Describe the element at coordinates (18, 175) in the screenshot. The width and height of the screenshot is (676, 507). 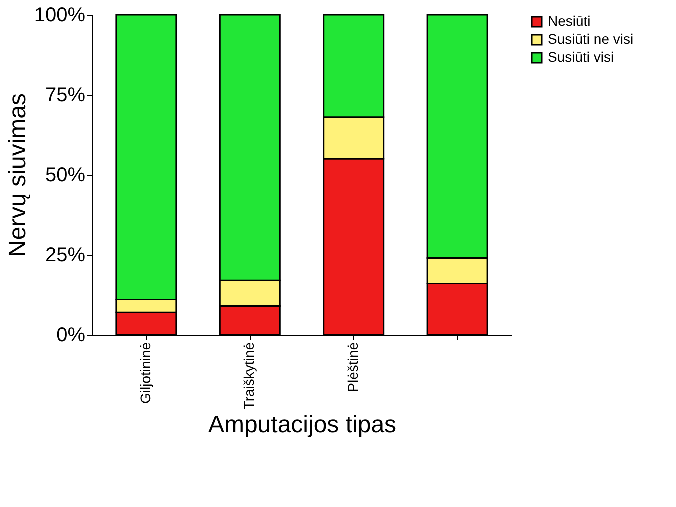
I see `y-axis-title: Nervų siuvimas` at that location.